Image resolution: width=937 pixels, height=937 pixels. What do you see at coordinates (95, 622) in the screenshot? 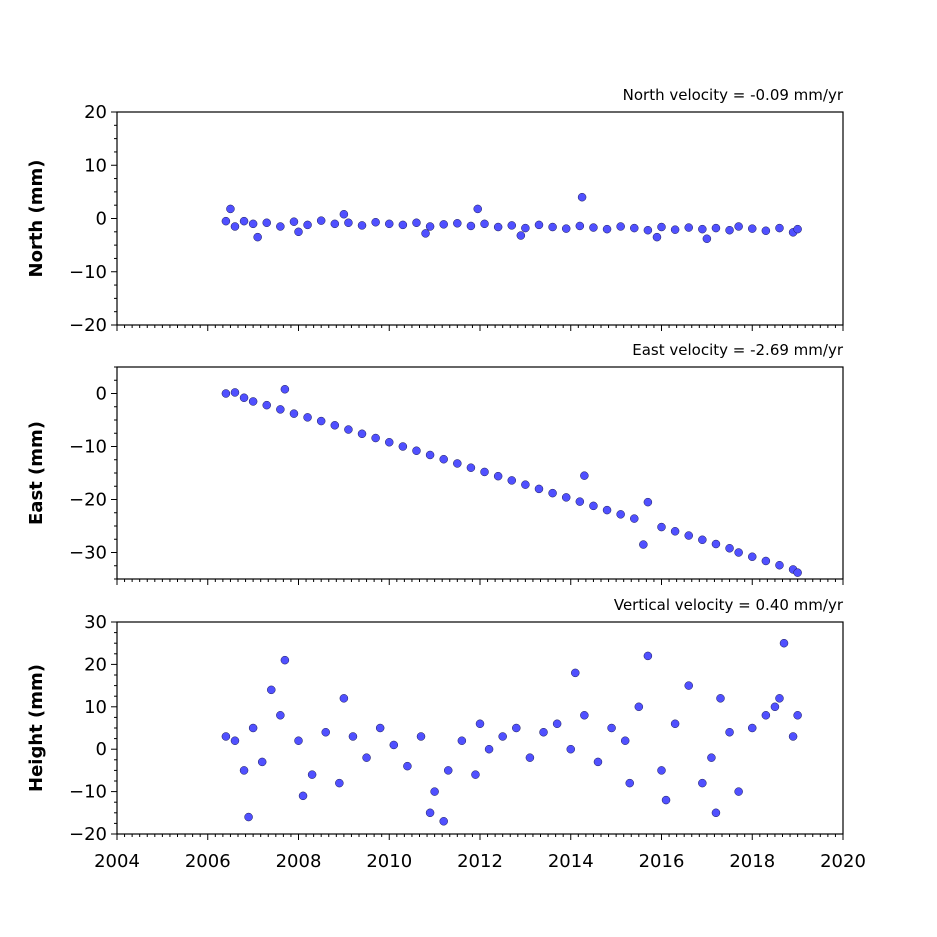
I see `height-ytick-label: 30` at bounding box center [95, 622].